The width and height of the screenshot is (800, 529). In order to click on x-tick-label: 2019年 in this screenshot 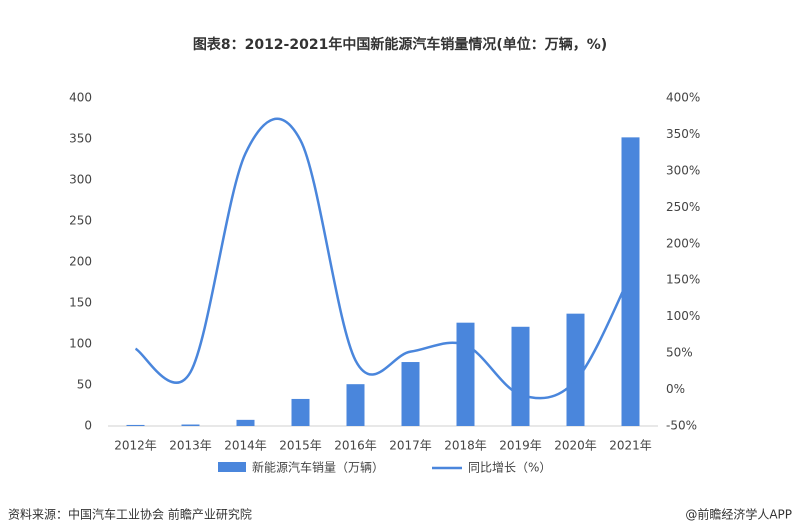, I will do `click(520, 446)`.